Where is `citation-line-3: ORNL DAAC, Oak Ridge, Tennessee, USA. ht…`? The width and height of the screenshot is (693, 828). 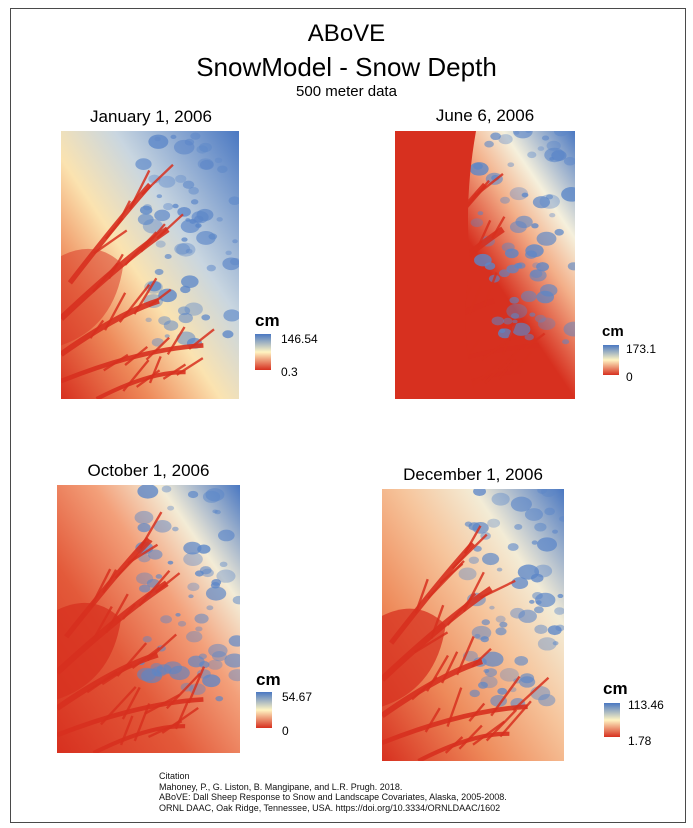
citation-line-3: ORNL DAAC, Oak Ridge, Tennessee, USA. ht… is located at coordinates (330, 807).